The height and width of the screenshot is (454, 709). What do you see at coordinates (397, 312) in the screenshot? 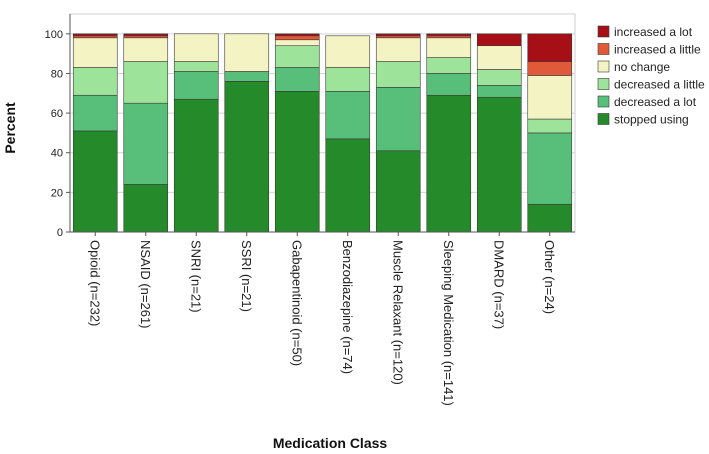
I see `x-tick-label: Muscle Relaxant (n=120)` at bounding box center [397, 312].